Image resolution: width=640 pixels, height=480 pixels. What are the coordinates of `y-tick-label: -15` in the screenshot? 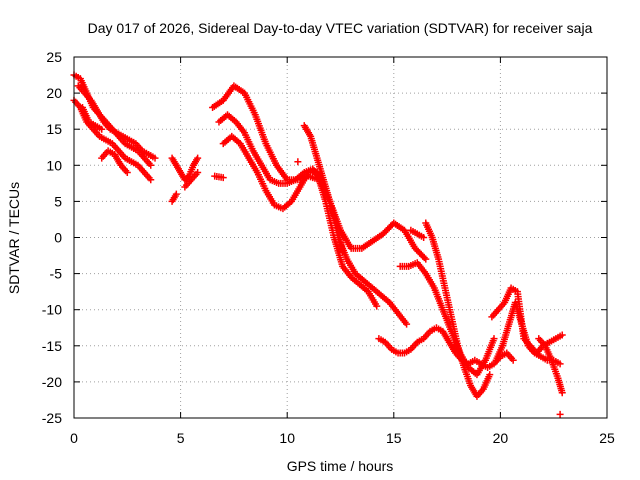 It's located at (52, 346).